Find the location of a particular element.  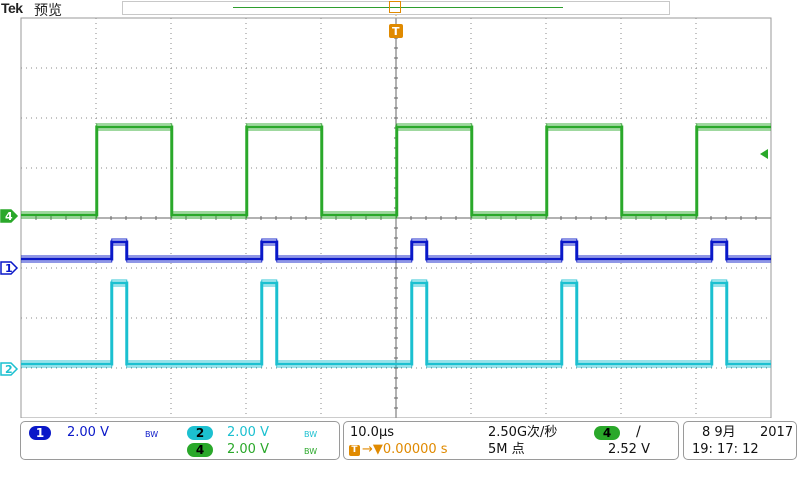

sample-rate: 2.50G次/秒 is located at coordinates (523, 432).